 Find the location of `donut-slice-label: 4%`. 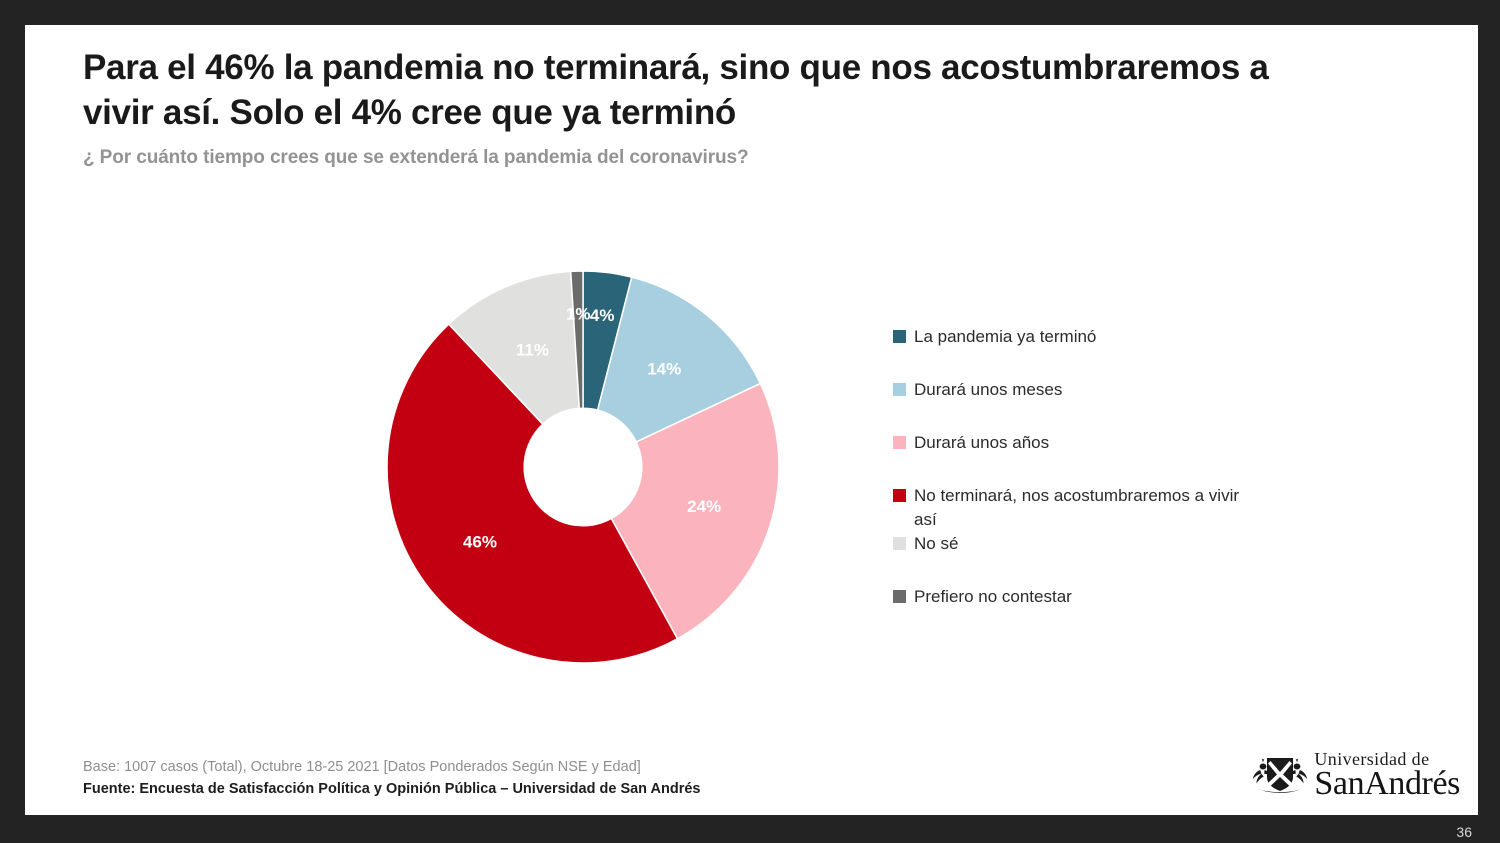

donut-slice-label: 4% is located at coordinates (602, 315).